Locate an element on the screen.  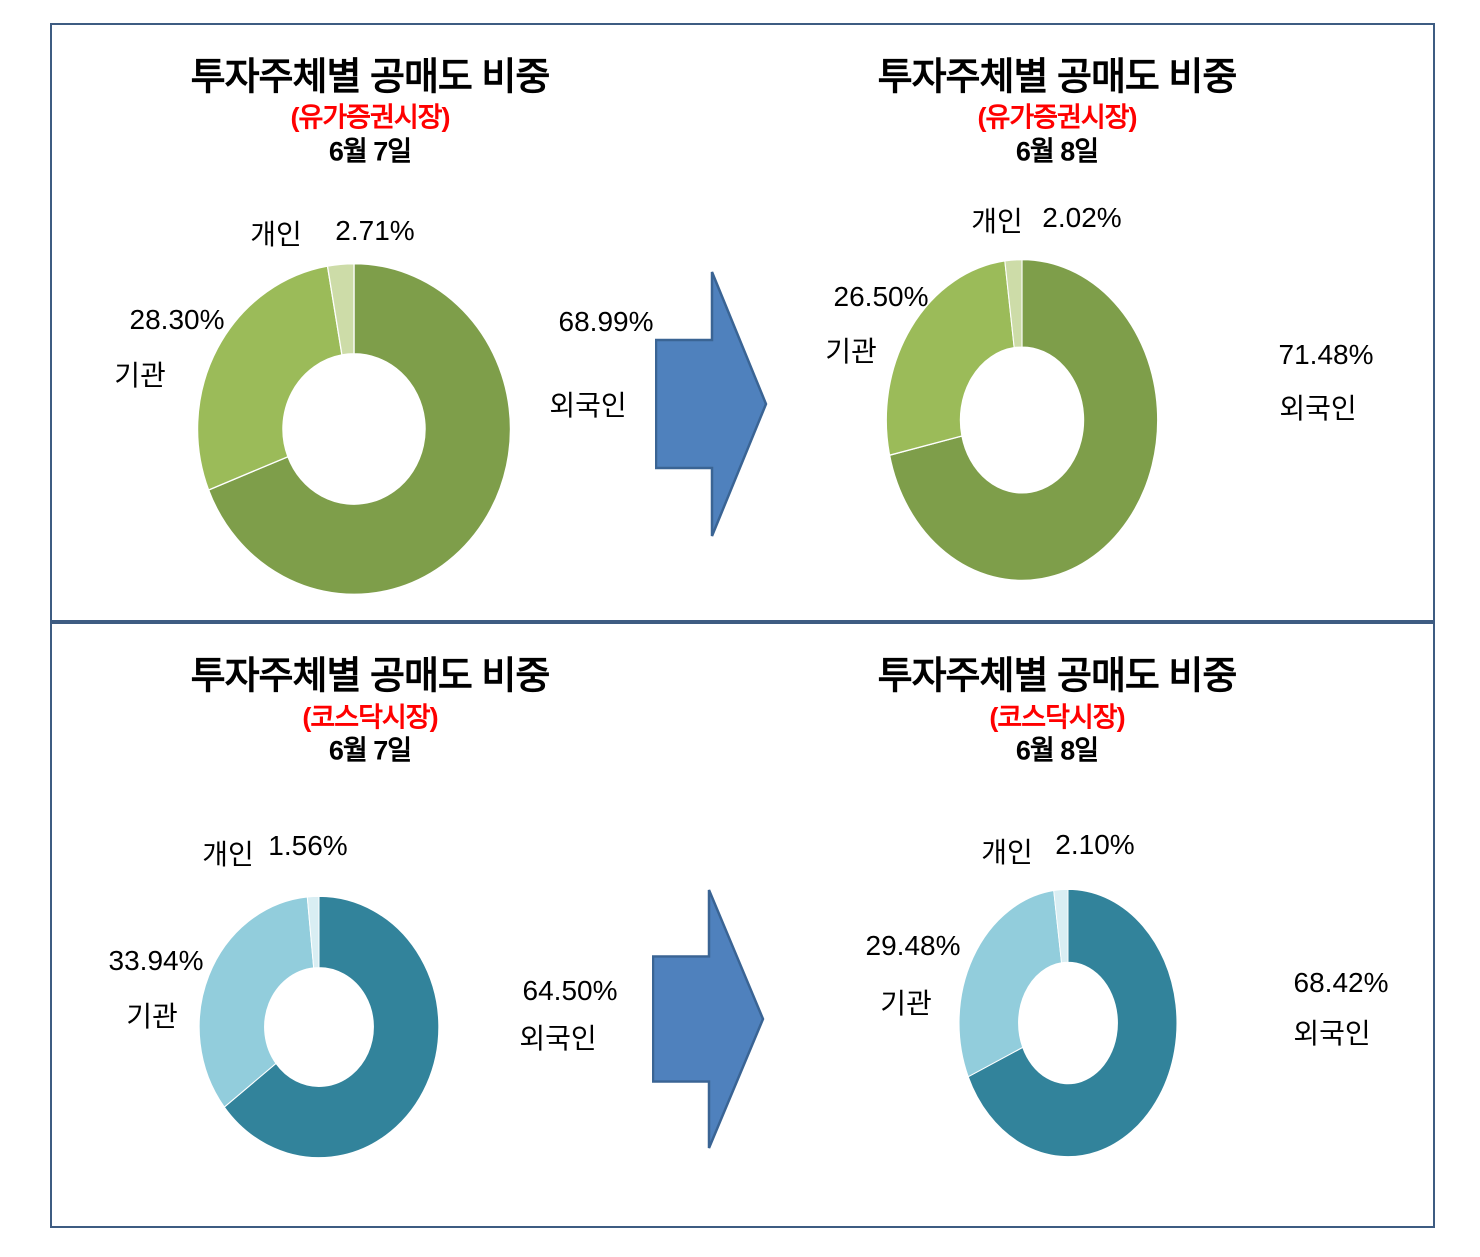
slice-value-foreigner: 71.48% is located at coordinates (1326, 354).